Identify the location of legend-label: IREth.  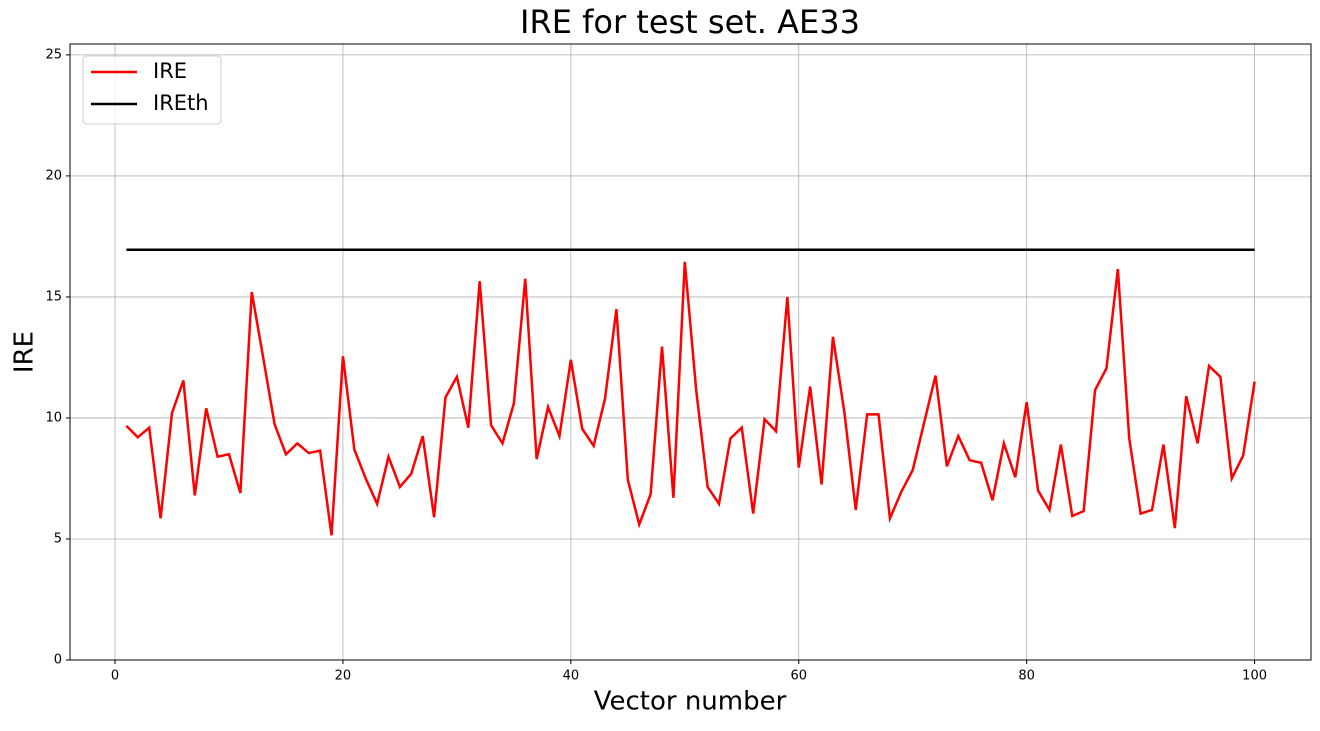
(181, 103).